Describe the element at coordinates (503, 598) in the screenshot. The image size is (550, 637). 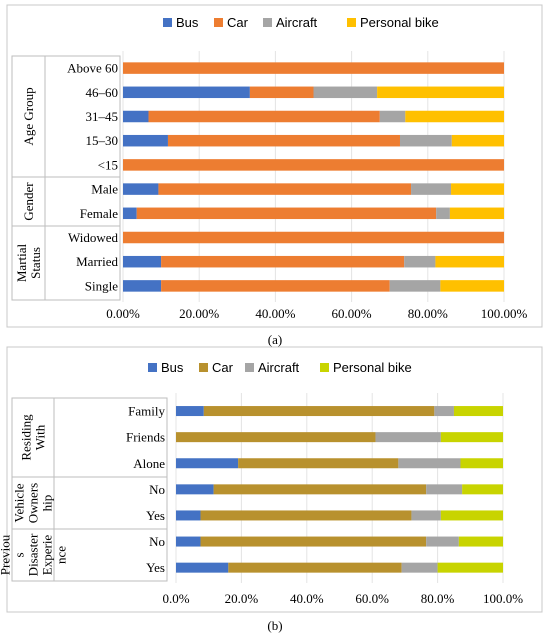
I see `x-tick-label: 100.0%` at that location.